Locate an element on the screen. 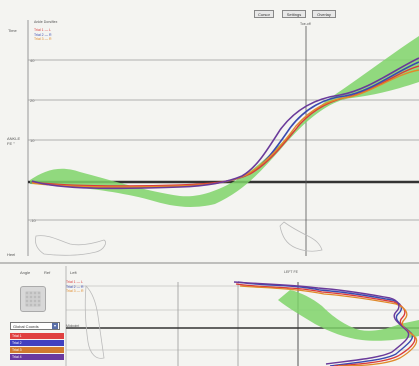 This screenshot has height=366, width=419. toolbar-button-overlay: Overlay is located at coordinates (324, 14).